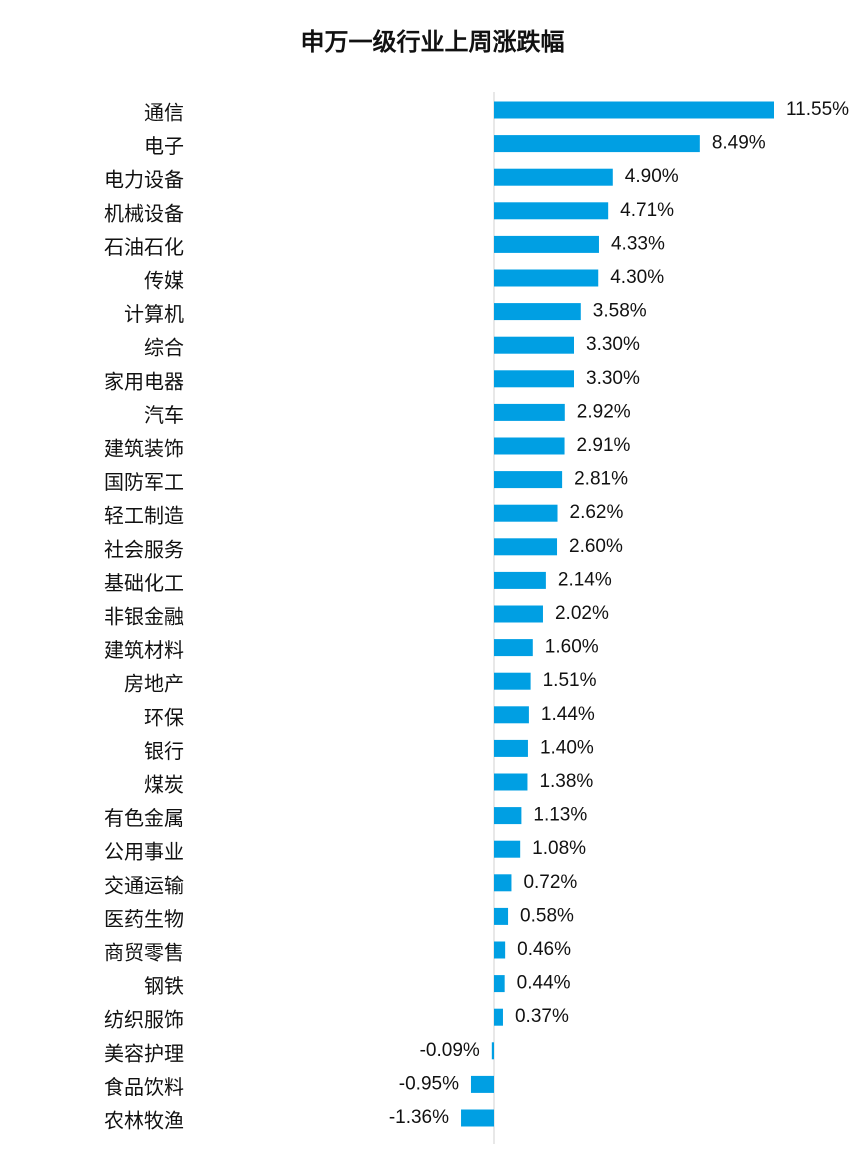 This screenshot has width=865, height=1158. I want to click on category-label: 交通运输, so click(144, 885).